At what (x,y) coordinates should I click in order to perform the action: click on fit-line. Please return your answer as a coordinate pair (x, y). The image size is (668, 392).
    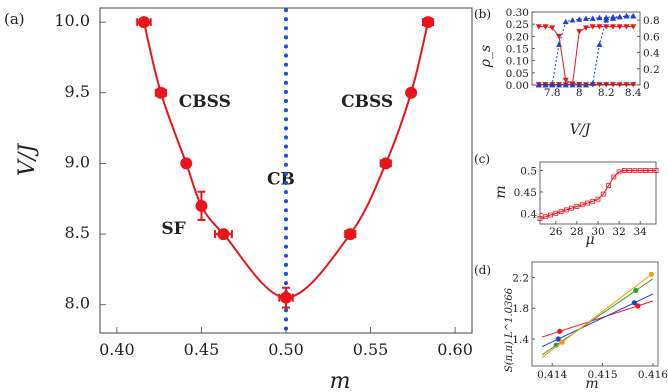
    Looking at the image, I should click on (597, 315).